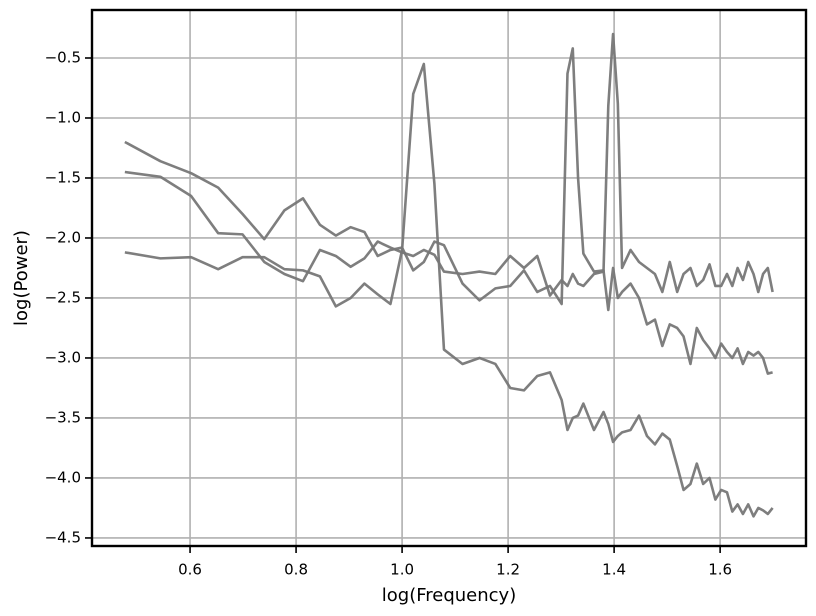 Image resolution: width=816 pixels, height=616 pixels. What do you see at coordinates (63, 237) in the screenshot?
I see `y-tick-label: −2.0` at bounding box center [63, 237].